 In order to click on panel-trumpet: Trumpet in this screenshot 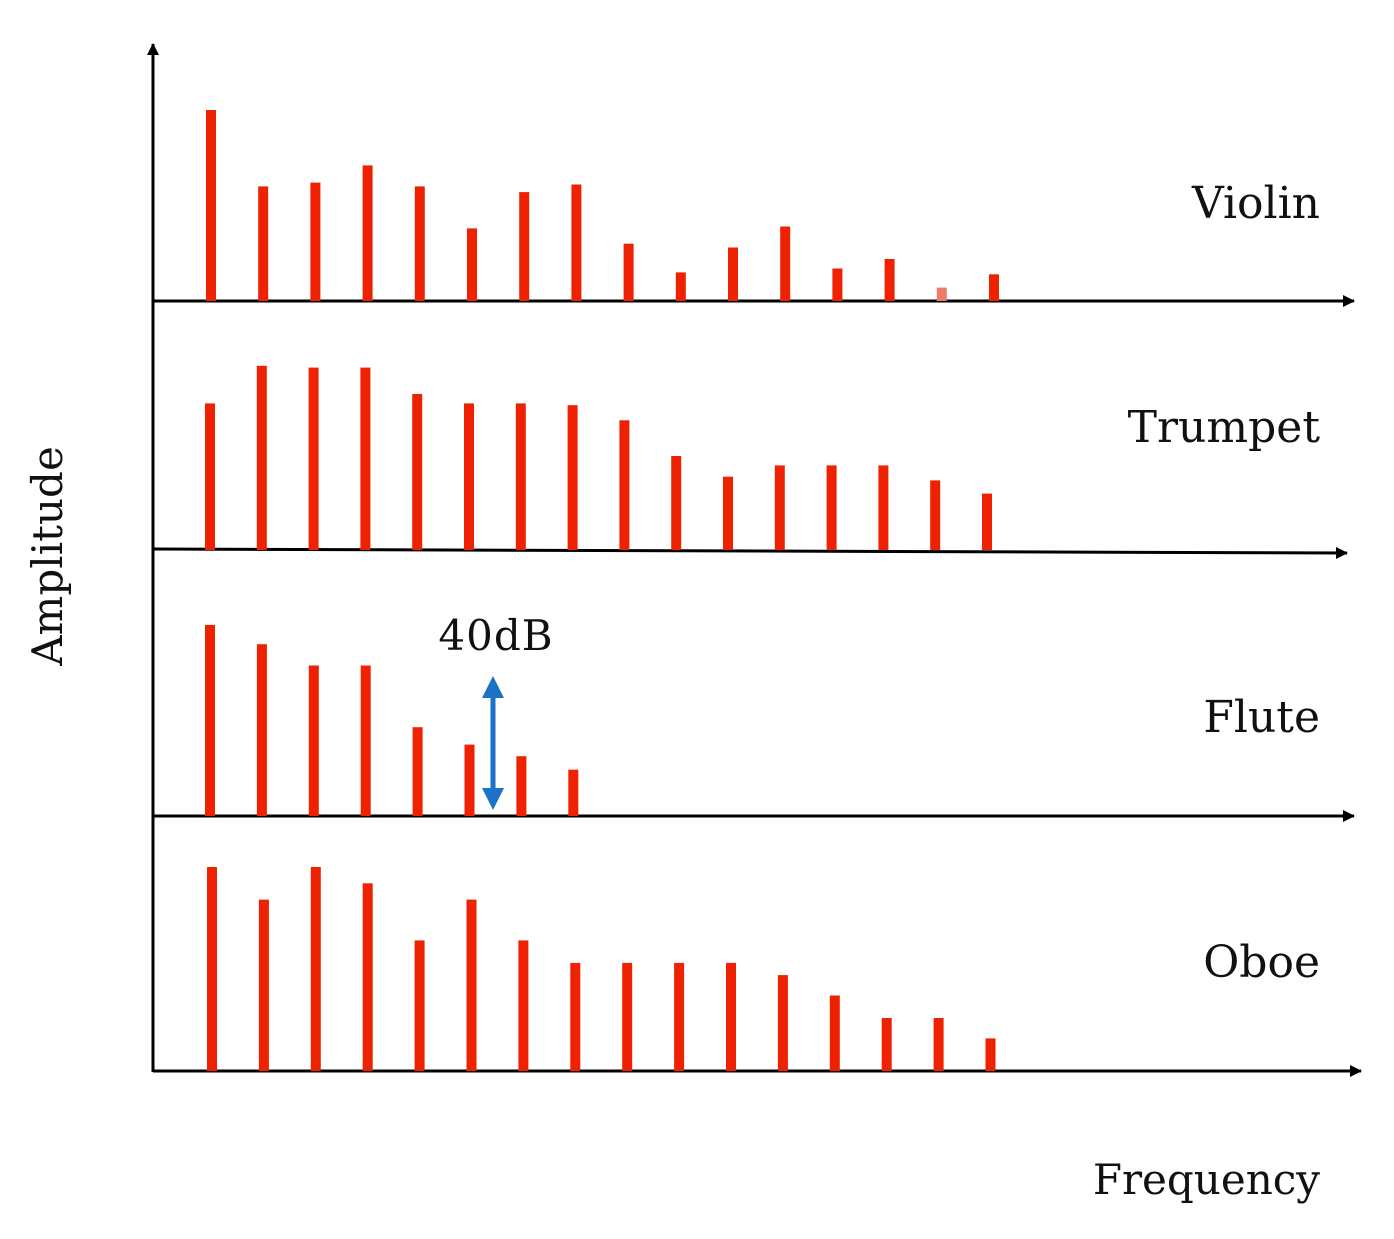, I will do `click(750, 462)`.